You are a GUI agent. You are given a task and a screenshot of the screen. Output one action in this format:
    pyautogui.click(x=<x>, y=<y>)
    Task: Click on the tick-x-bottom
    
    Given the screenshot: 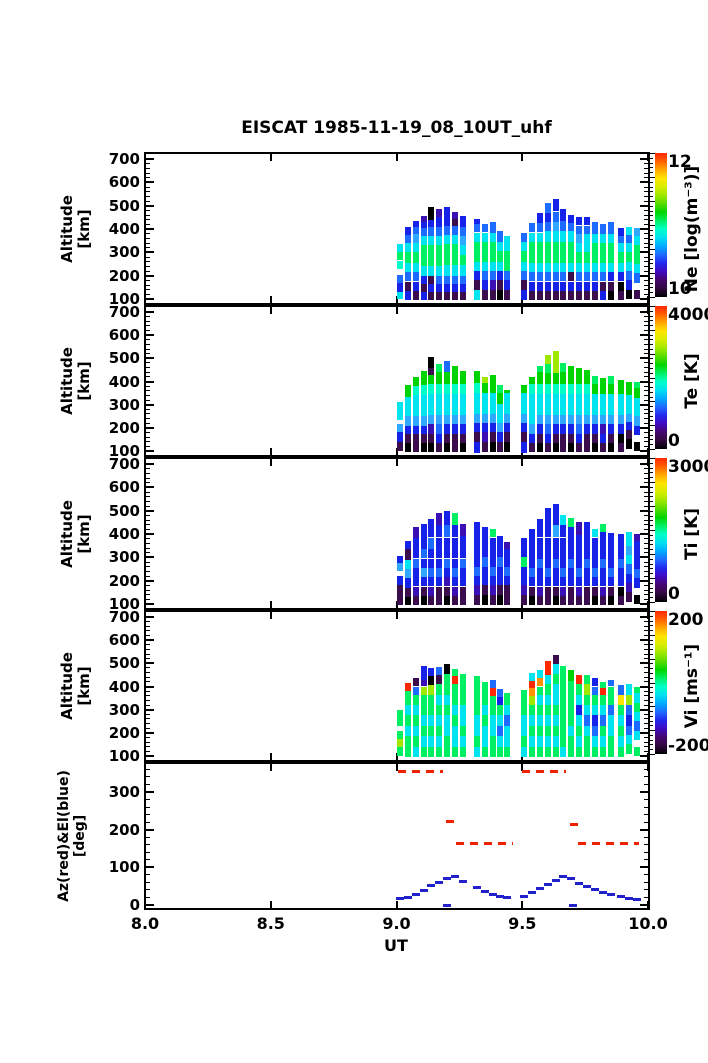 What is the action you would take?
    pyautogui.click(x=396, y=904)
    